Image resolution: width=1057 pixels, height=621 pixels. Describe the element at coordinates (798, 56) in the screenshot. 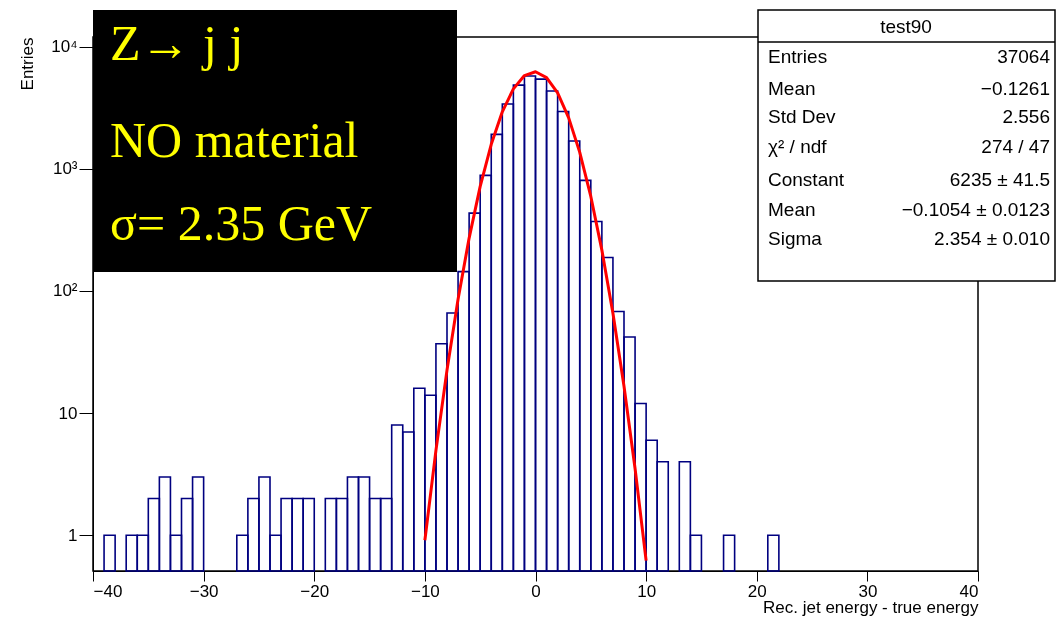

I see `annotation: Entries` at that location.